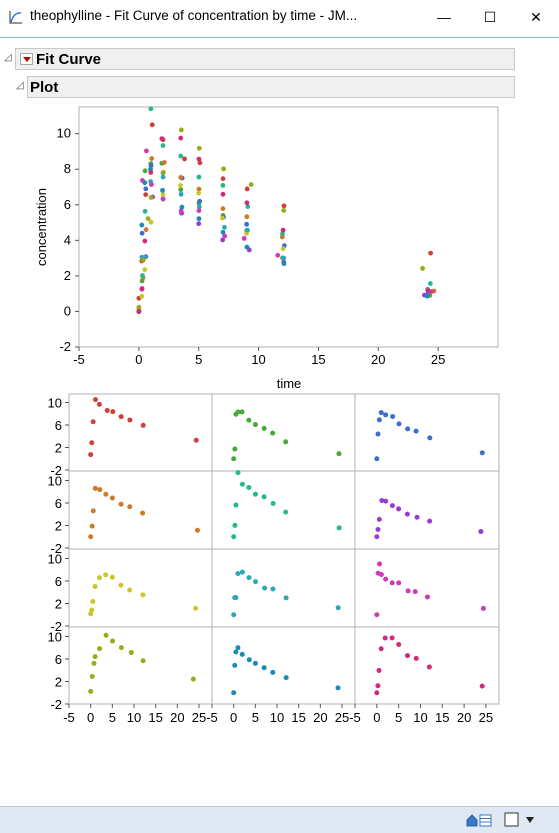  Describe the element at coordinates (64, 133) in the screenshot. I see `y-tick-label: 10` at that location.